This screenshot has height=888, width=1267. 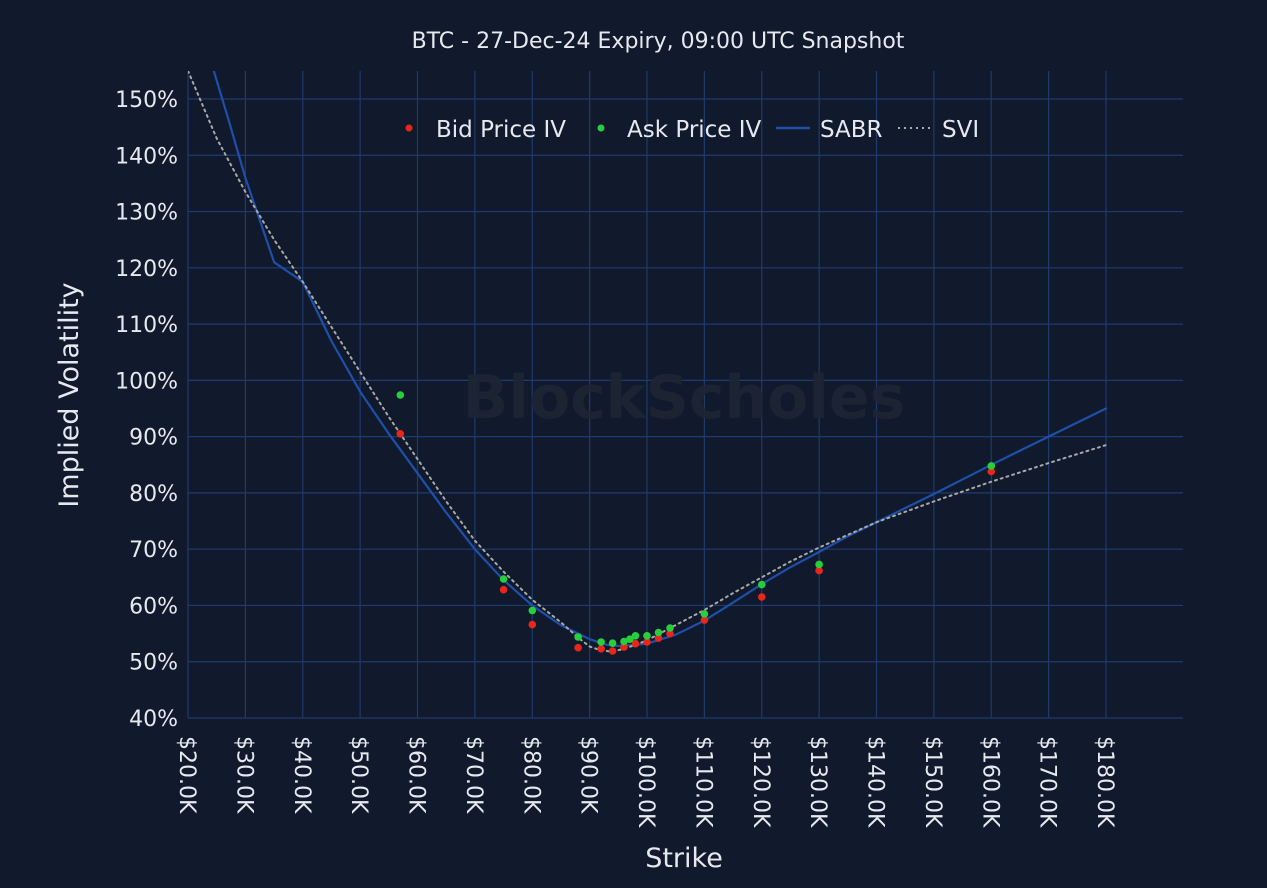 What do you see at coordinates (153, 550) in the screenshot?
I see `y-tick-label: 70%` at bounding box center [153, 550].